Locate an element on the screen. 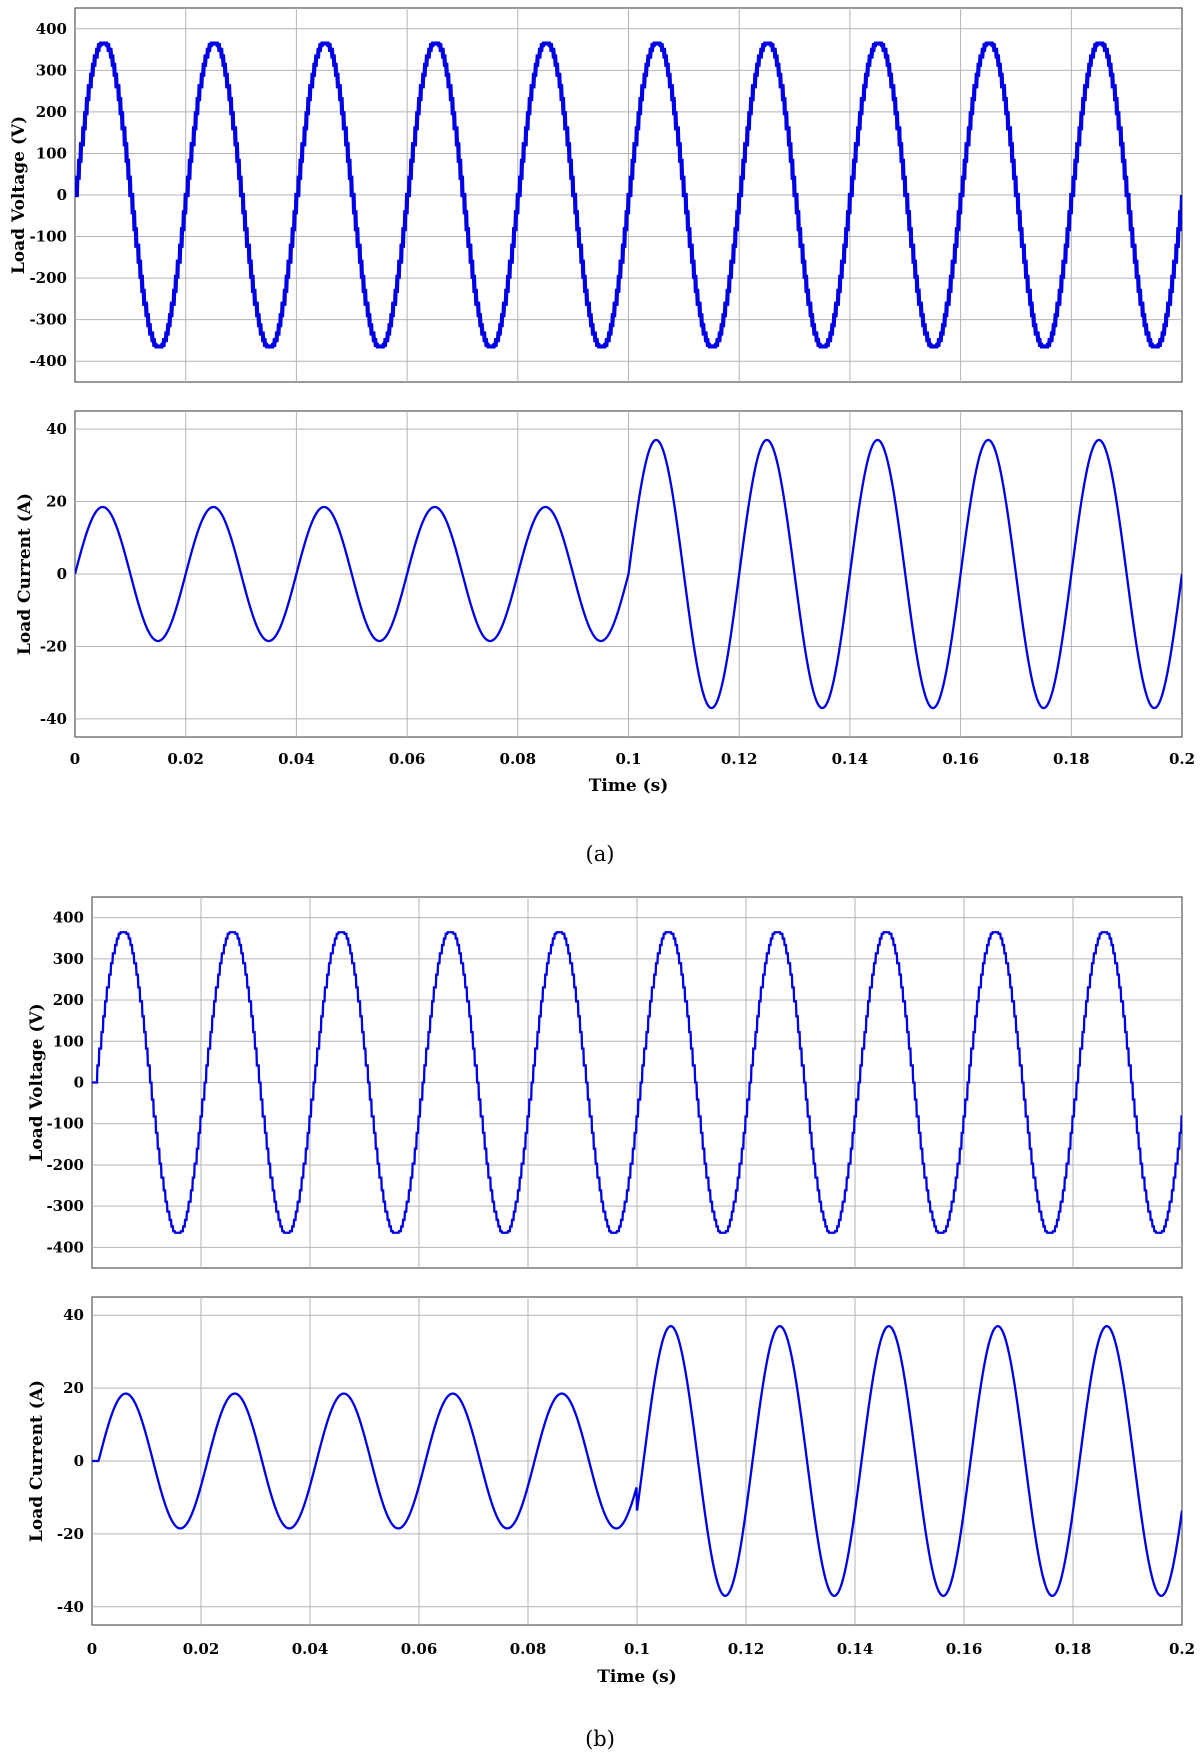 The height and width of the screenshot is (1754, 1200). subfigure-label-a: (a) is located at coordinates (600, 854).